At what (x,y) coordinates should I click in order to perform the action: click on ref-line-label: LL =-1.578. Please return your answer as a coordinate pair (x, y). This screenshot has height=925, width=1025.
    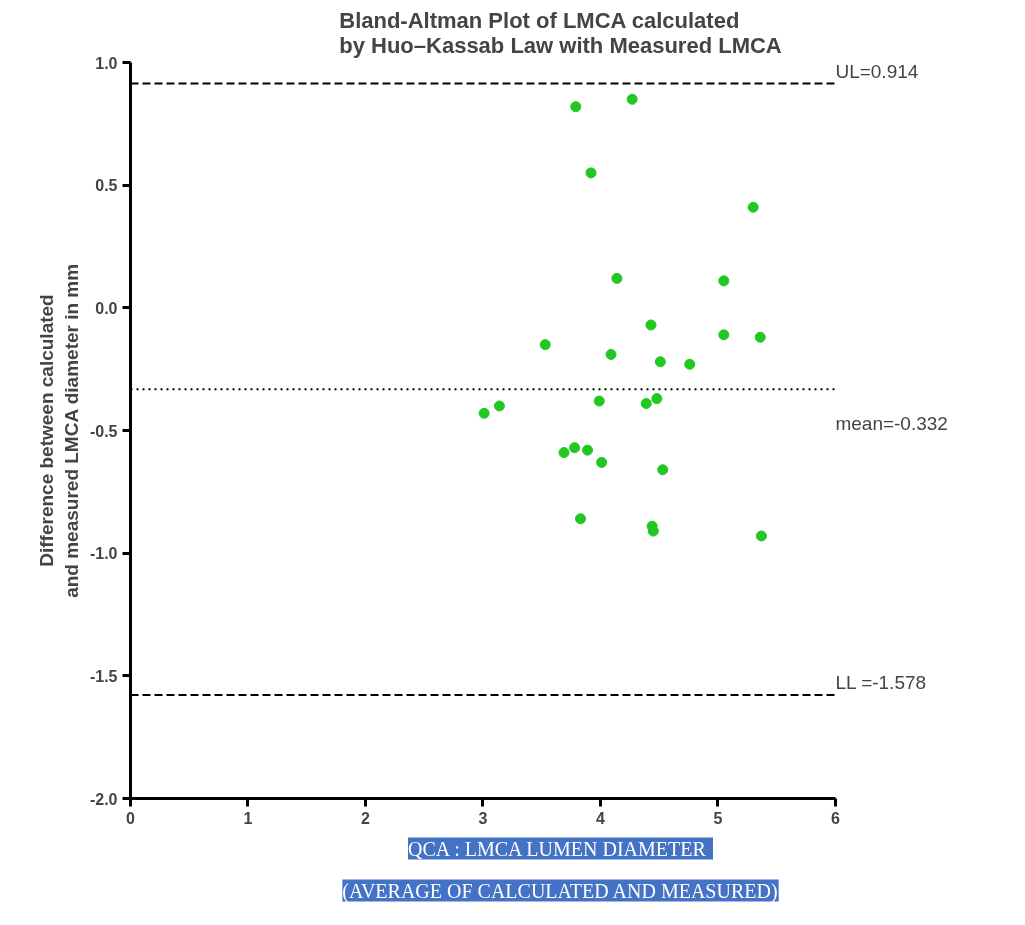
    Looking at the image, I should click on (881, 682).